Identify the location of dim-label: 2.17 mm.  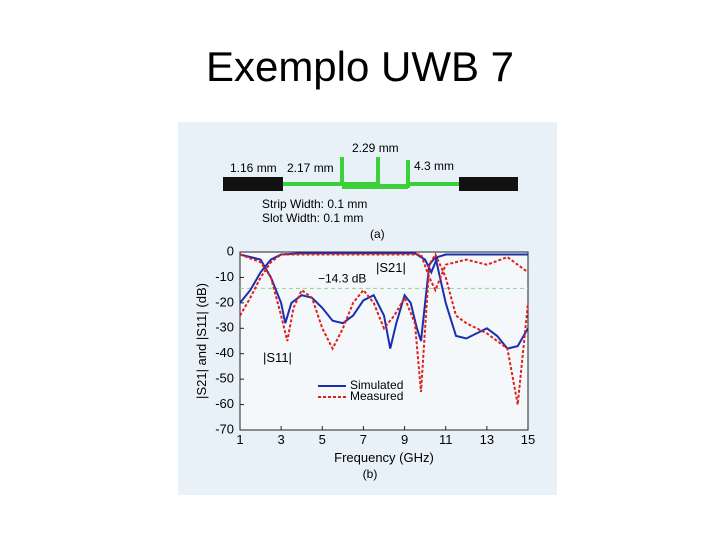
(310, 168).